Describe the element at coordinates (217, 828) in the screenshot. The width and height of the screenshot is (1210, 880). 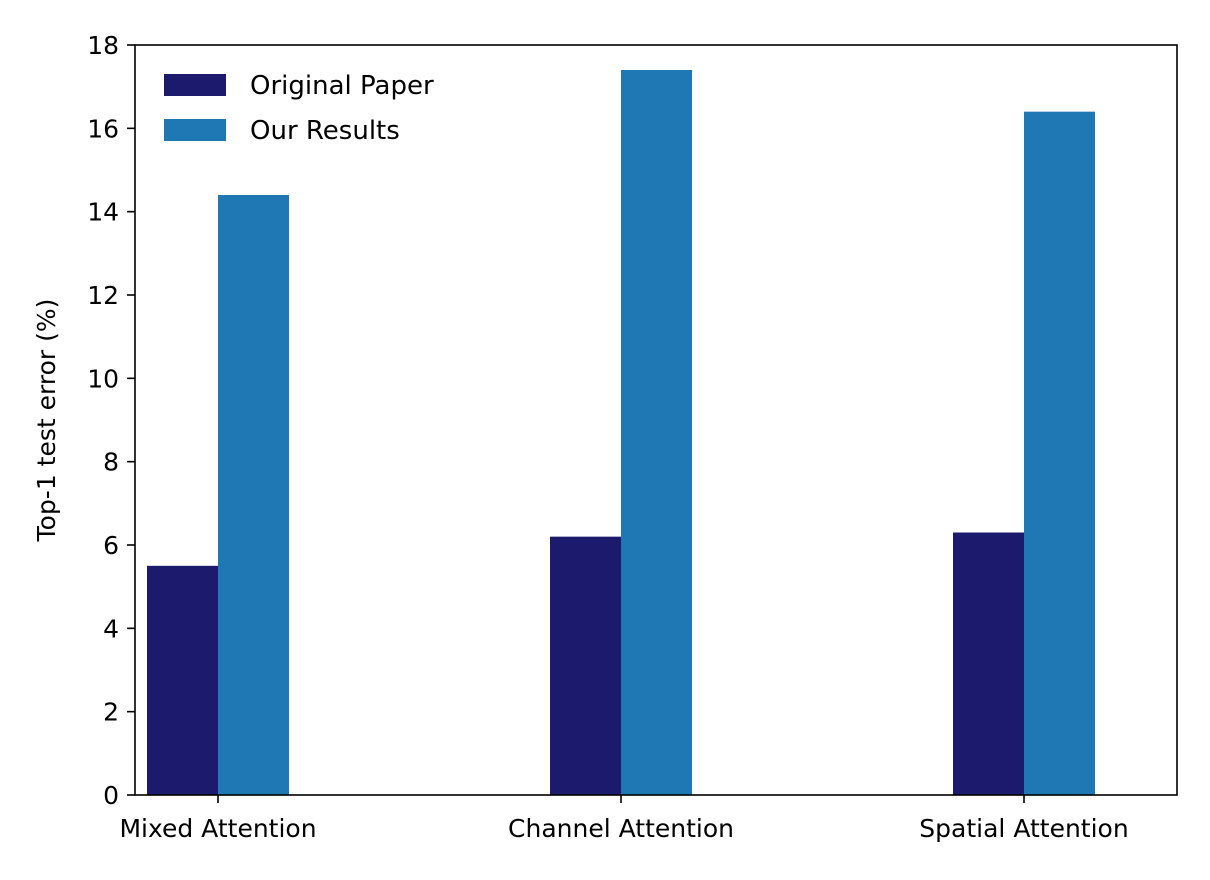
I see `x-tick-label: Mixed Attention` at that location.